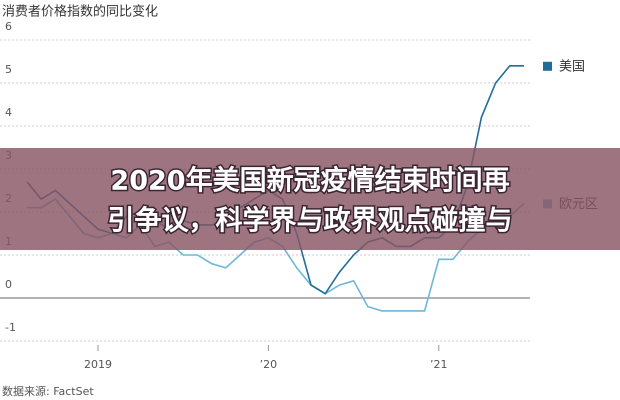 The height and width of the screenshot is (400, 620). Describe the element at coordinates (80, 12) in the screenshot. I see `chart-title: 消费者价格指数的同比变化` at that location.